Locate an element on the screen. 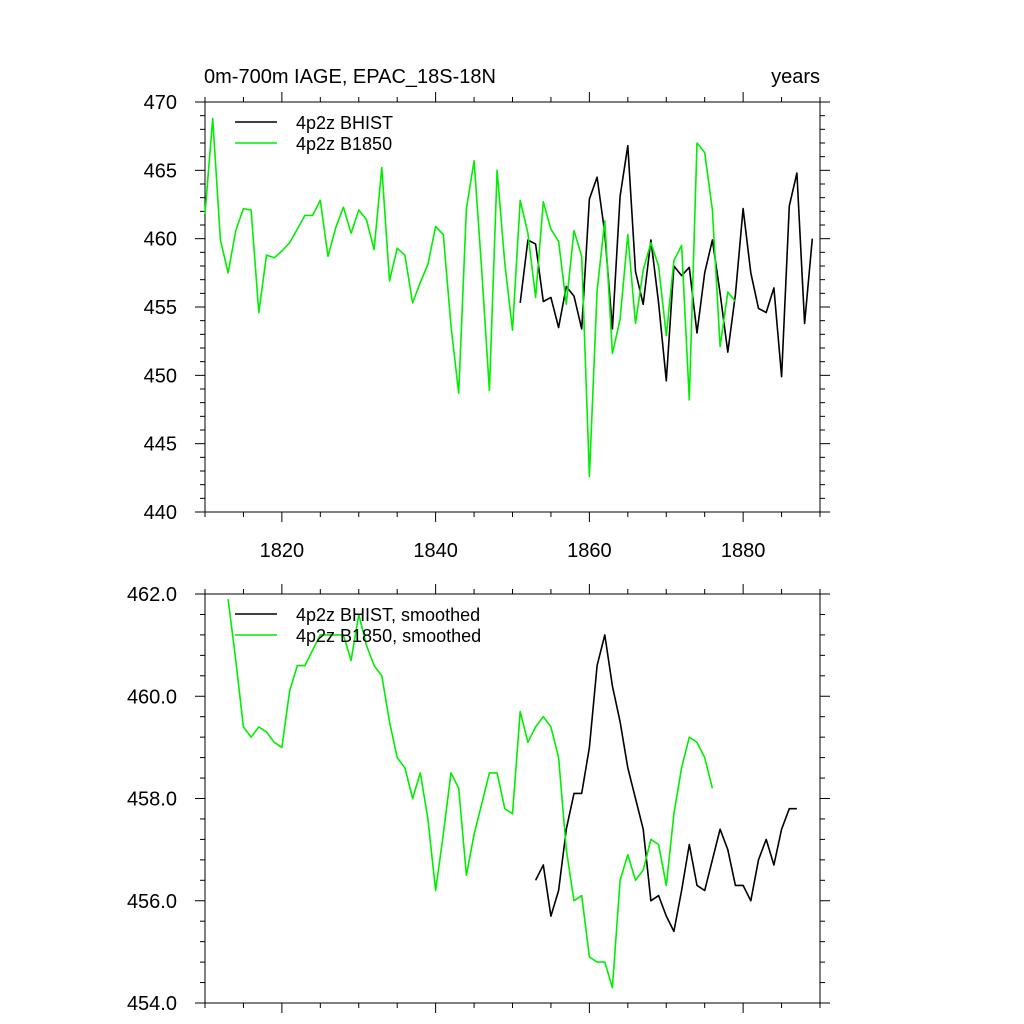 The image size is (1024, 1024). legend-label: 4p2z B1850 is located at coordinates (344, 144).